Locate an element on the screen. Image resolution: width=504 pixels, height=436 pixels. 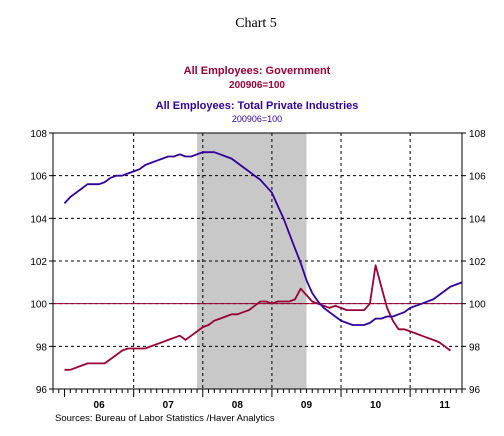
x-tick-label: 06 is located at coordinates (100, 405).